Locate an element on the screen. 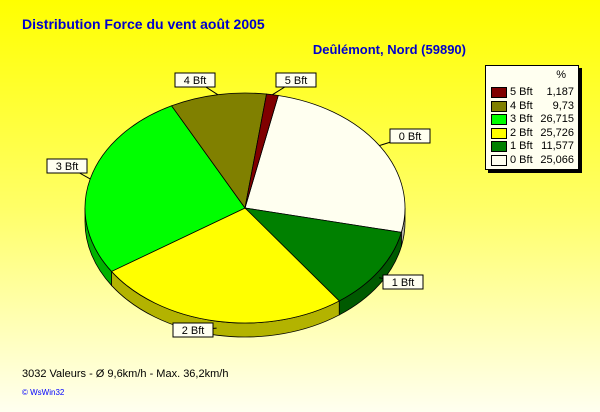 The width and height of the screenshot is (600, 412). legend-value: 25,066 is located at coordinates (557, 159).